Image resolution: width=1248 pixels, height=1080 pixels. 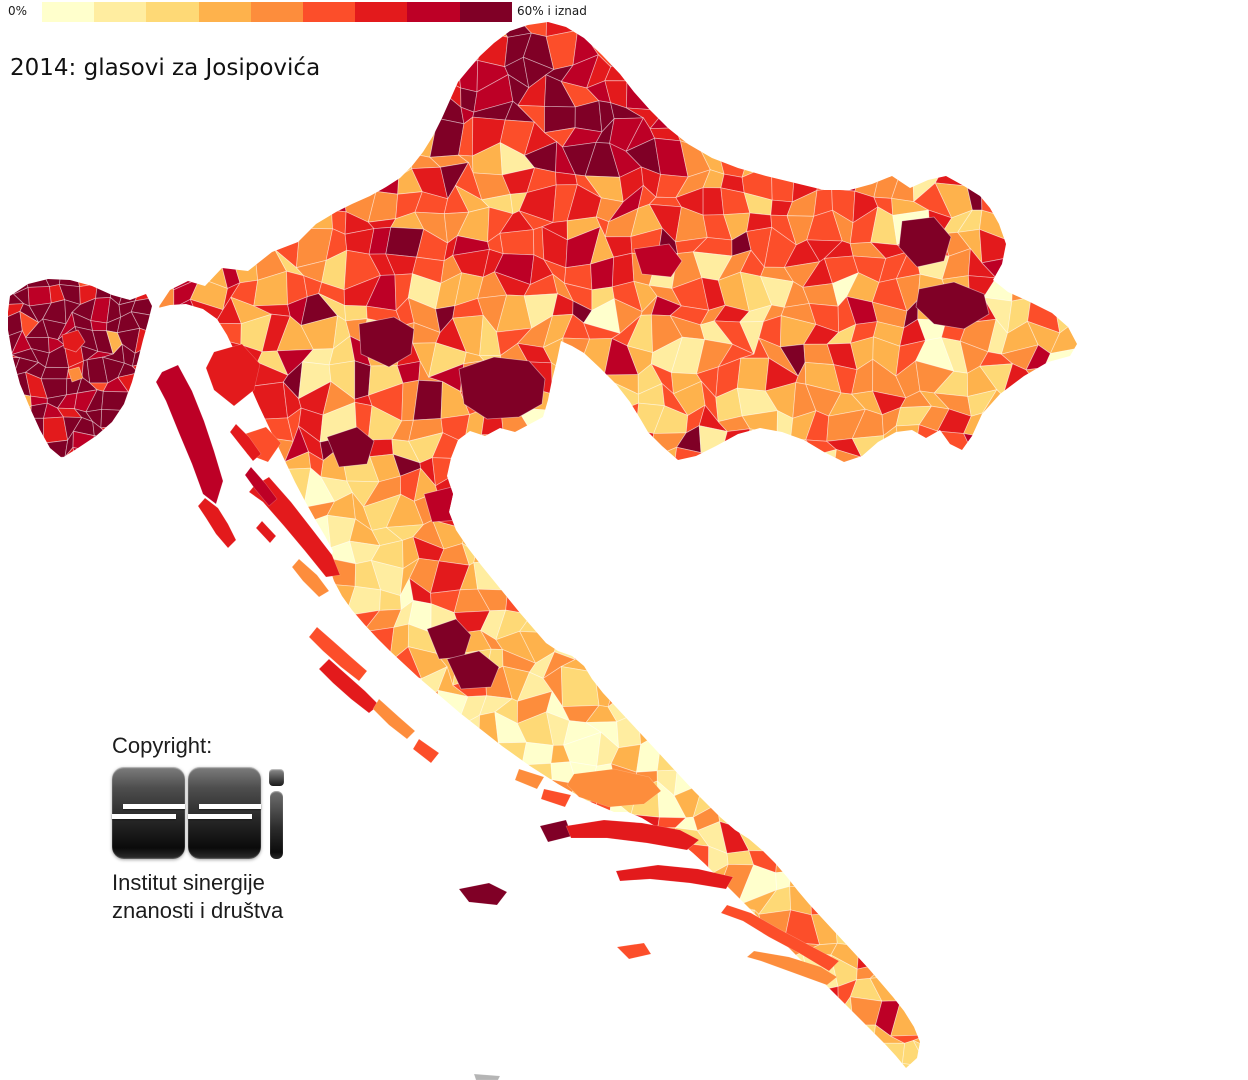 I want to click on island-solta, so click(x=556, y=798).